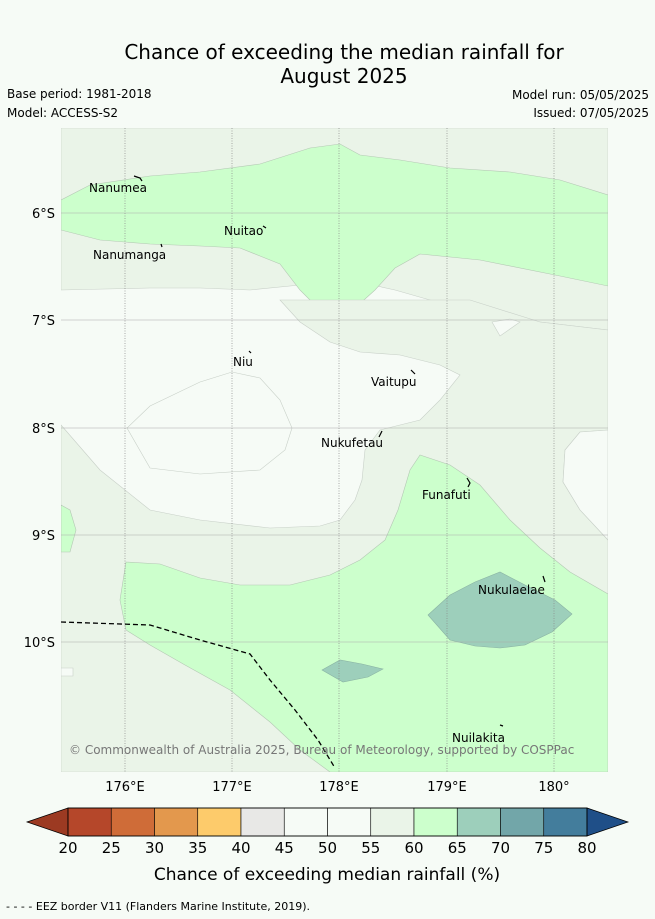 This screenshot has height=919, width=655. I want to click on region-50-55-east, so click(585, 485).